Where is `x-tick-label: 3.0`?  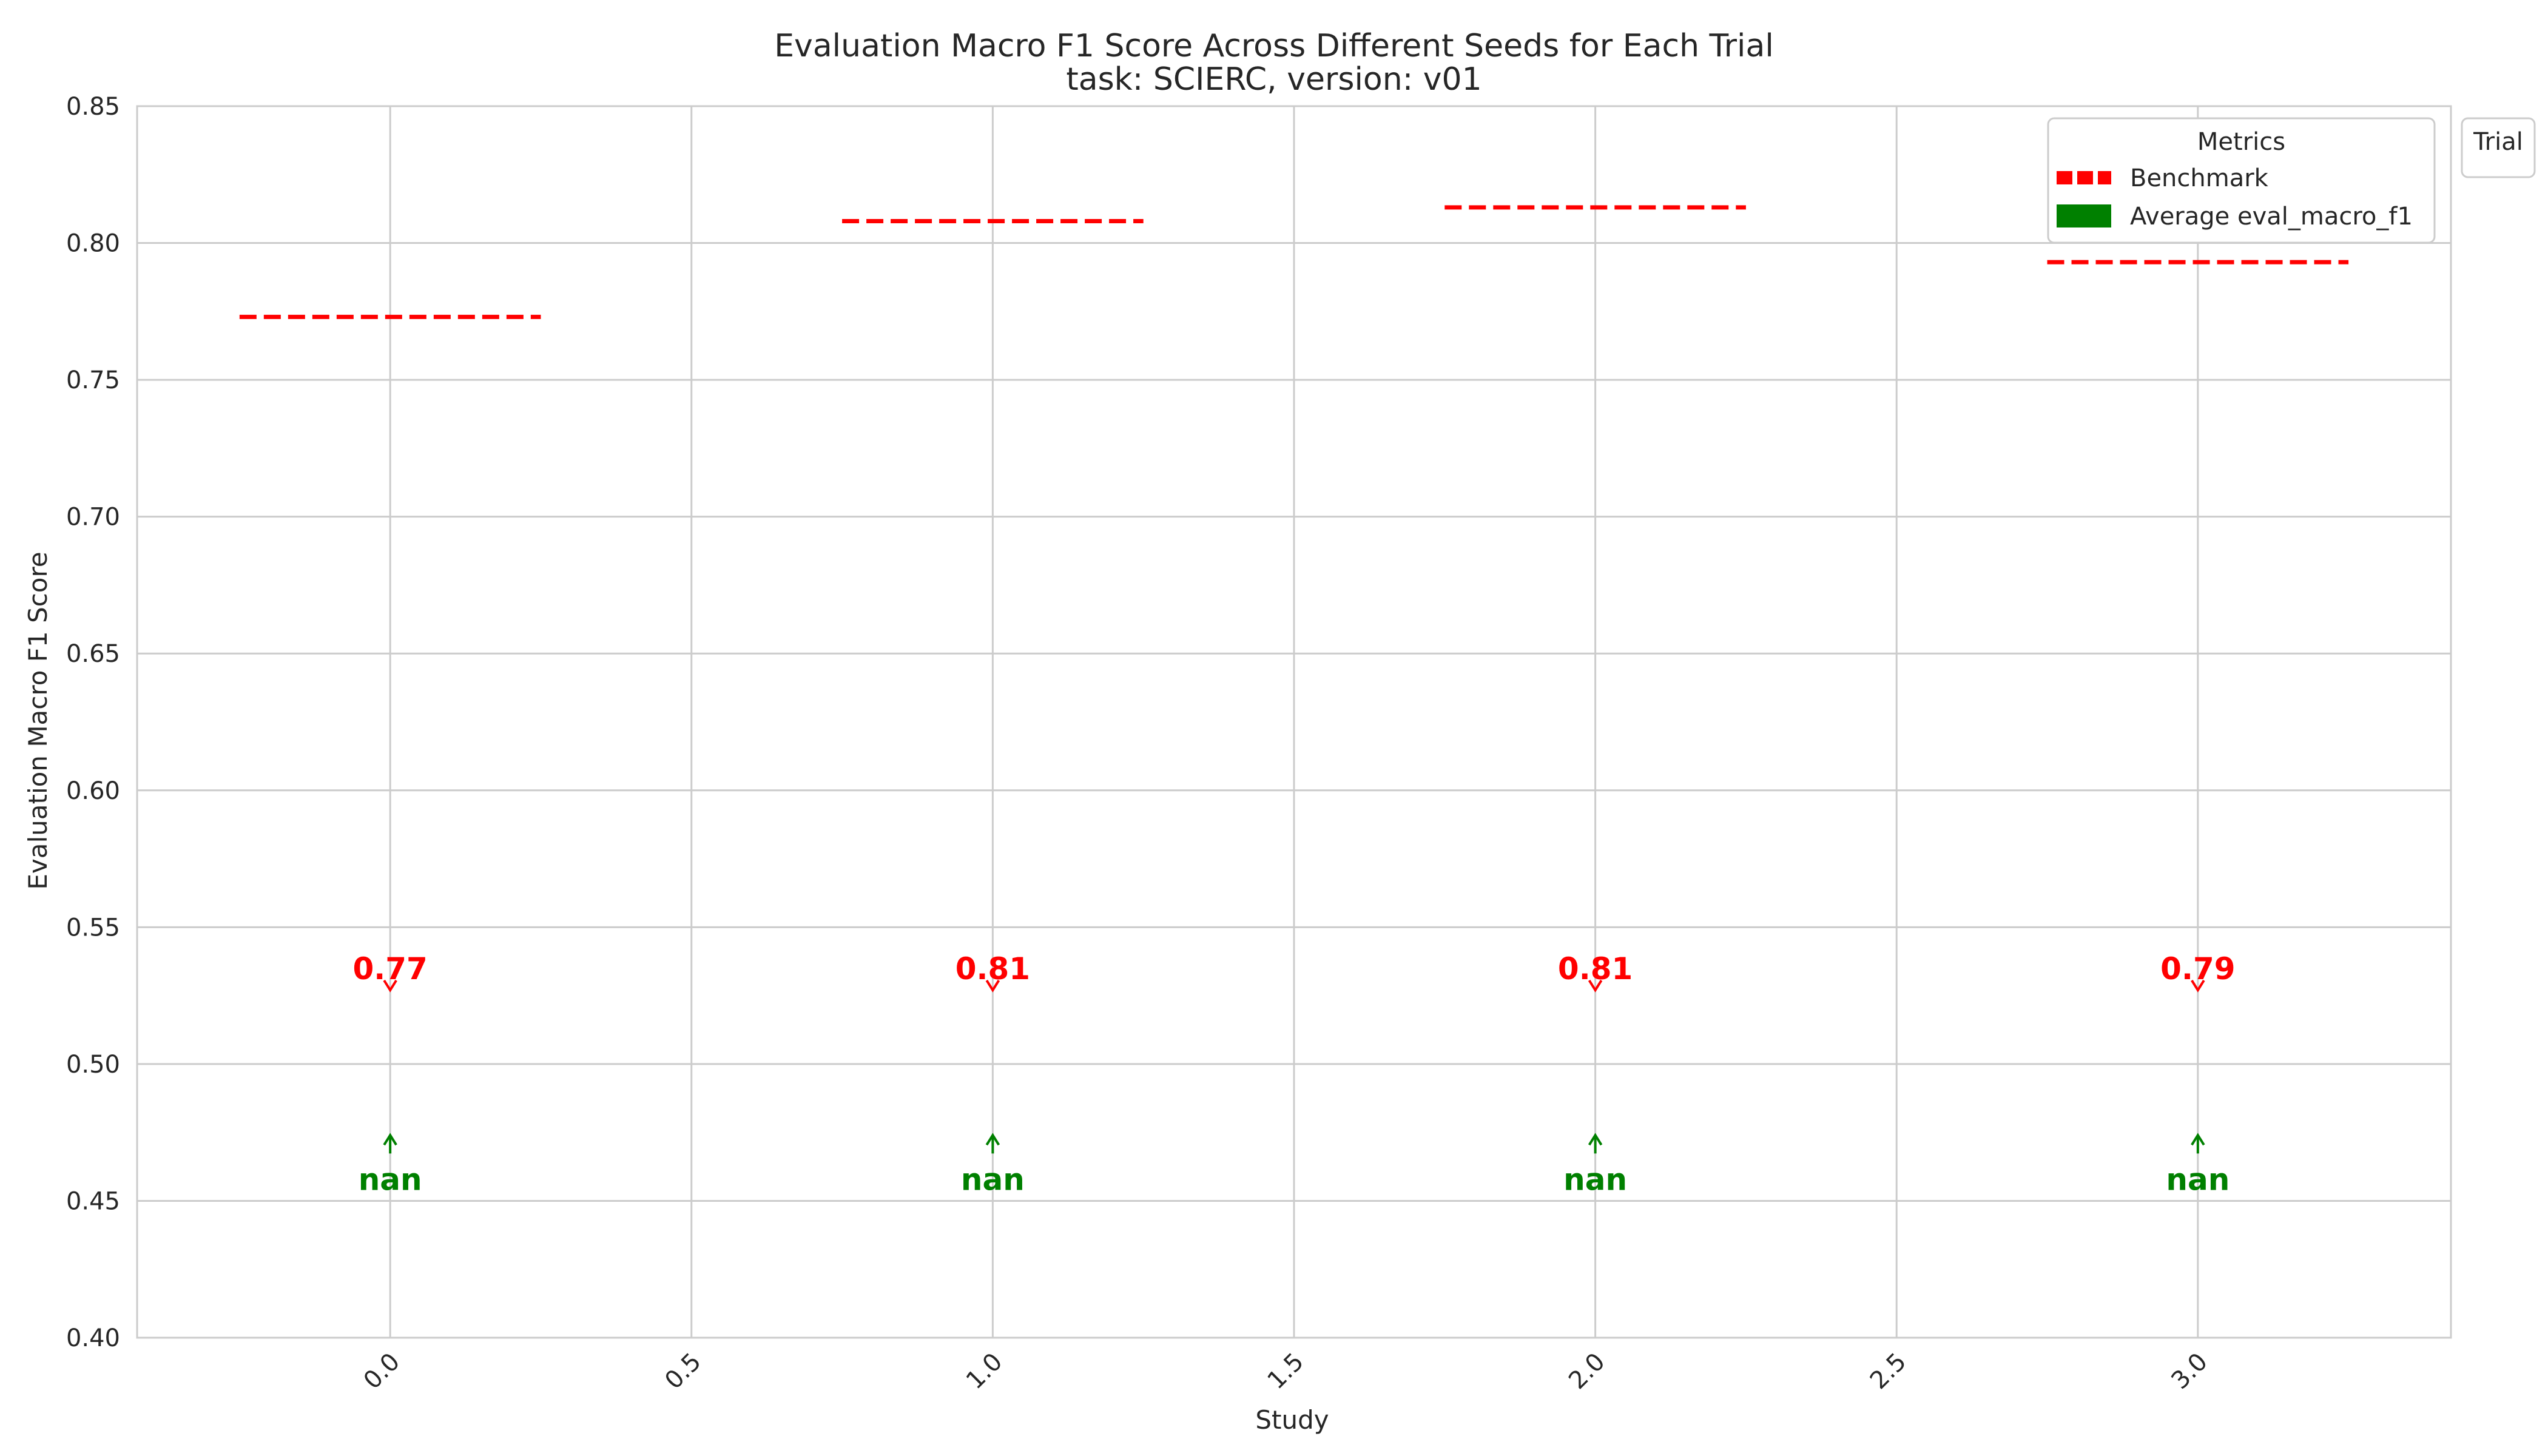
x-tick-label: 3.0 is located at coordinates (2189, 1371).